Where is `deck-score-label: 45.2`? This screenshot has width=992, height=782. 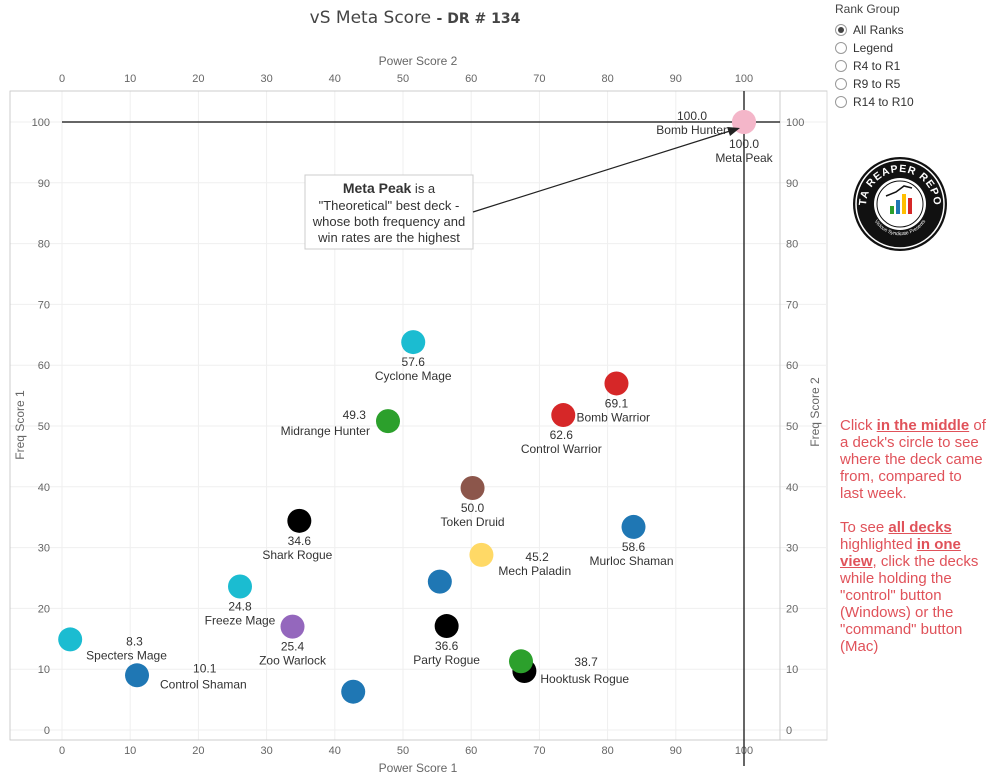 deck-score-label: 45.2 is located at coordinates (537, 557).